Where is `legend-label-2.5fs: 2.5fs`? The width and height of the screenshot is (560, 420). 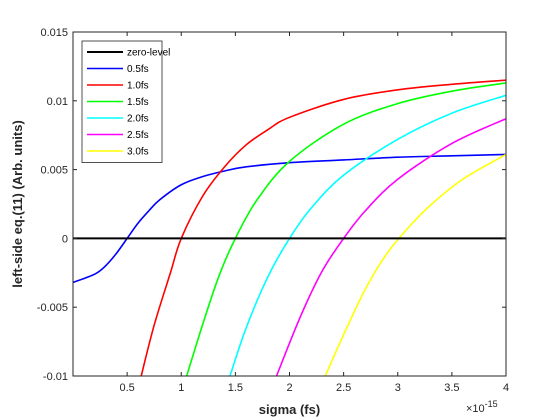
legend-label-2.5fs: 2.5fs is located at coordinates (138, 135).